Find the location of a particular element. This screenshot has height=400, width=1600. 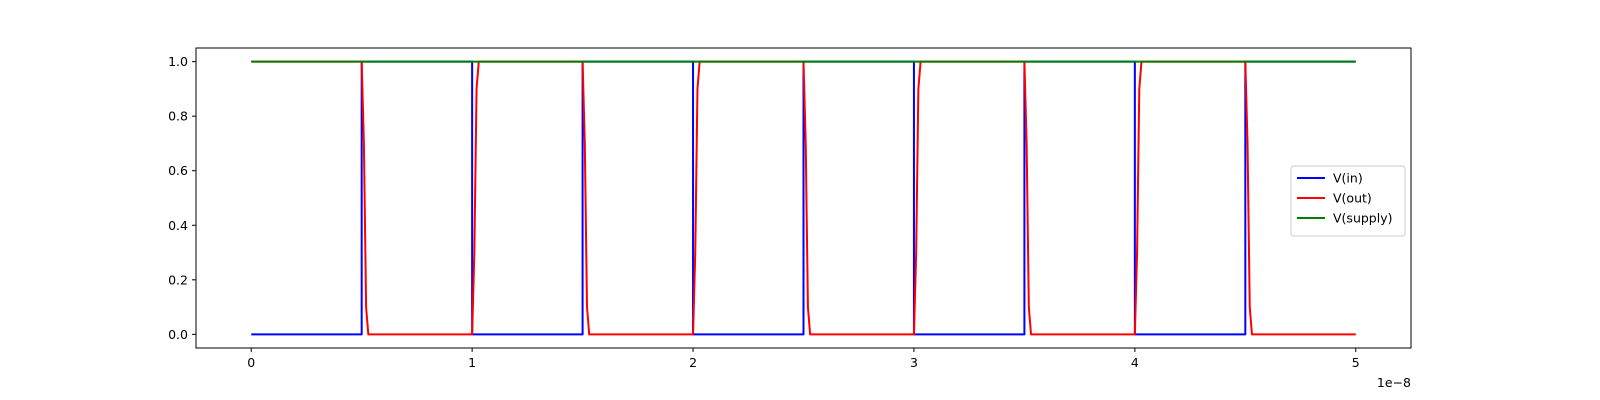

x-tick-label: 1 is located at coordinates (472, 362).